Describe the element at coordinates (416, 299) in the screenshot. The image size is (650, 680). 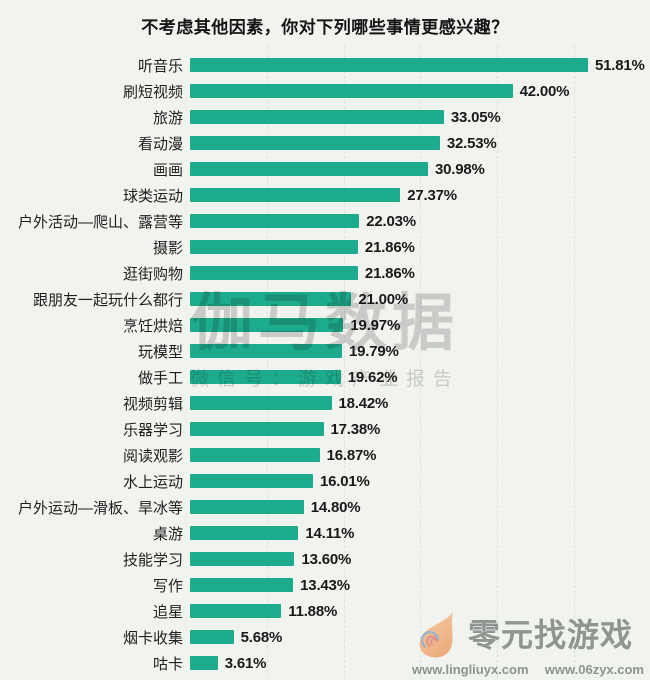
I see `bar-track: 21.00%` at that location.